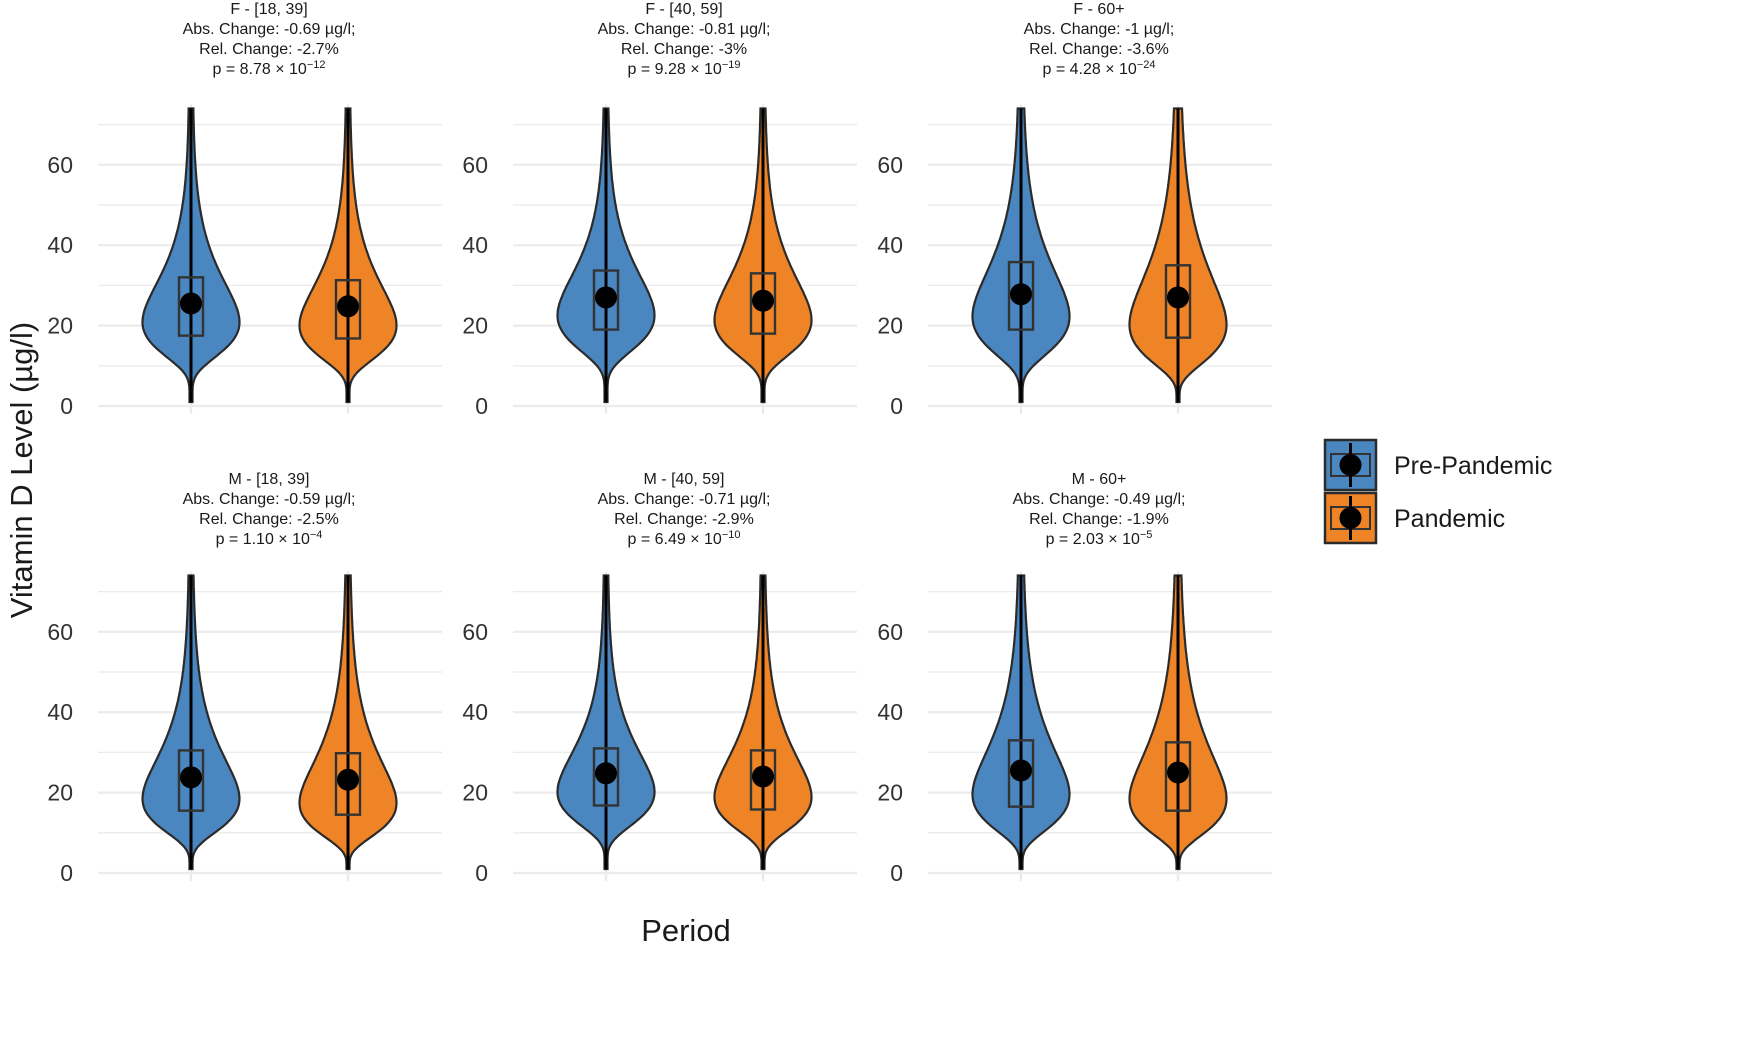 The image size is (1755, 1057). I want to click on legend-label: Pandemic, so click(1449, 519).